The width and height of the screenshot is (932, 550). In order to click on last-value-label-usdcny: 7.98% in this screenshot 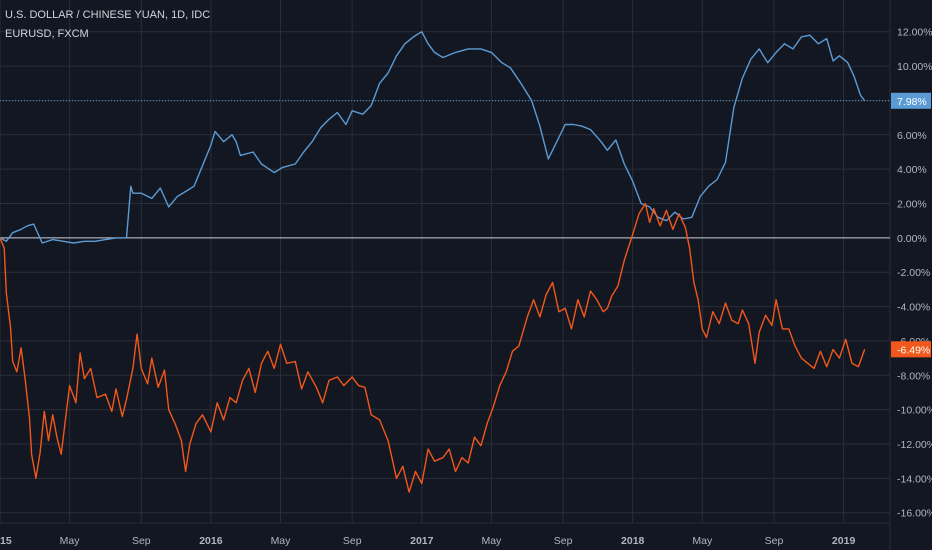, I will do `click(912, 102)`.